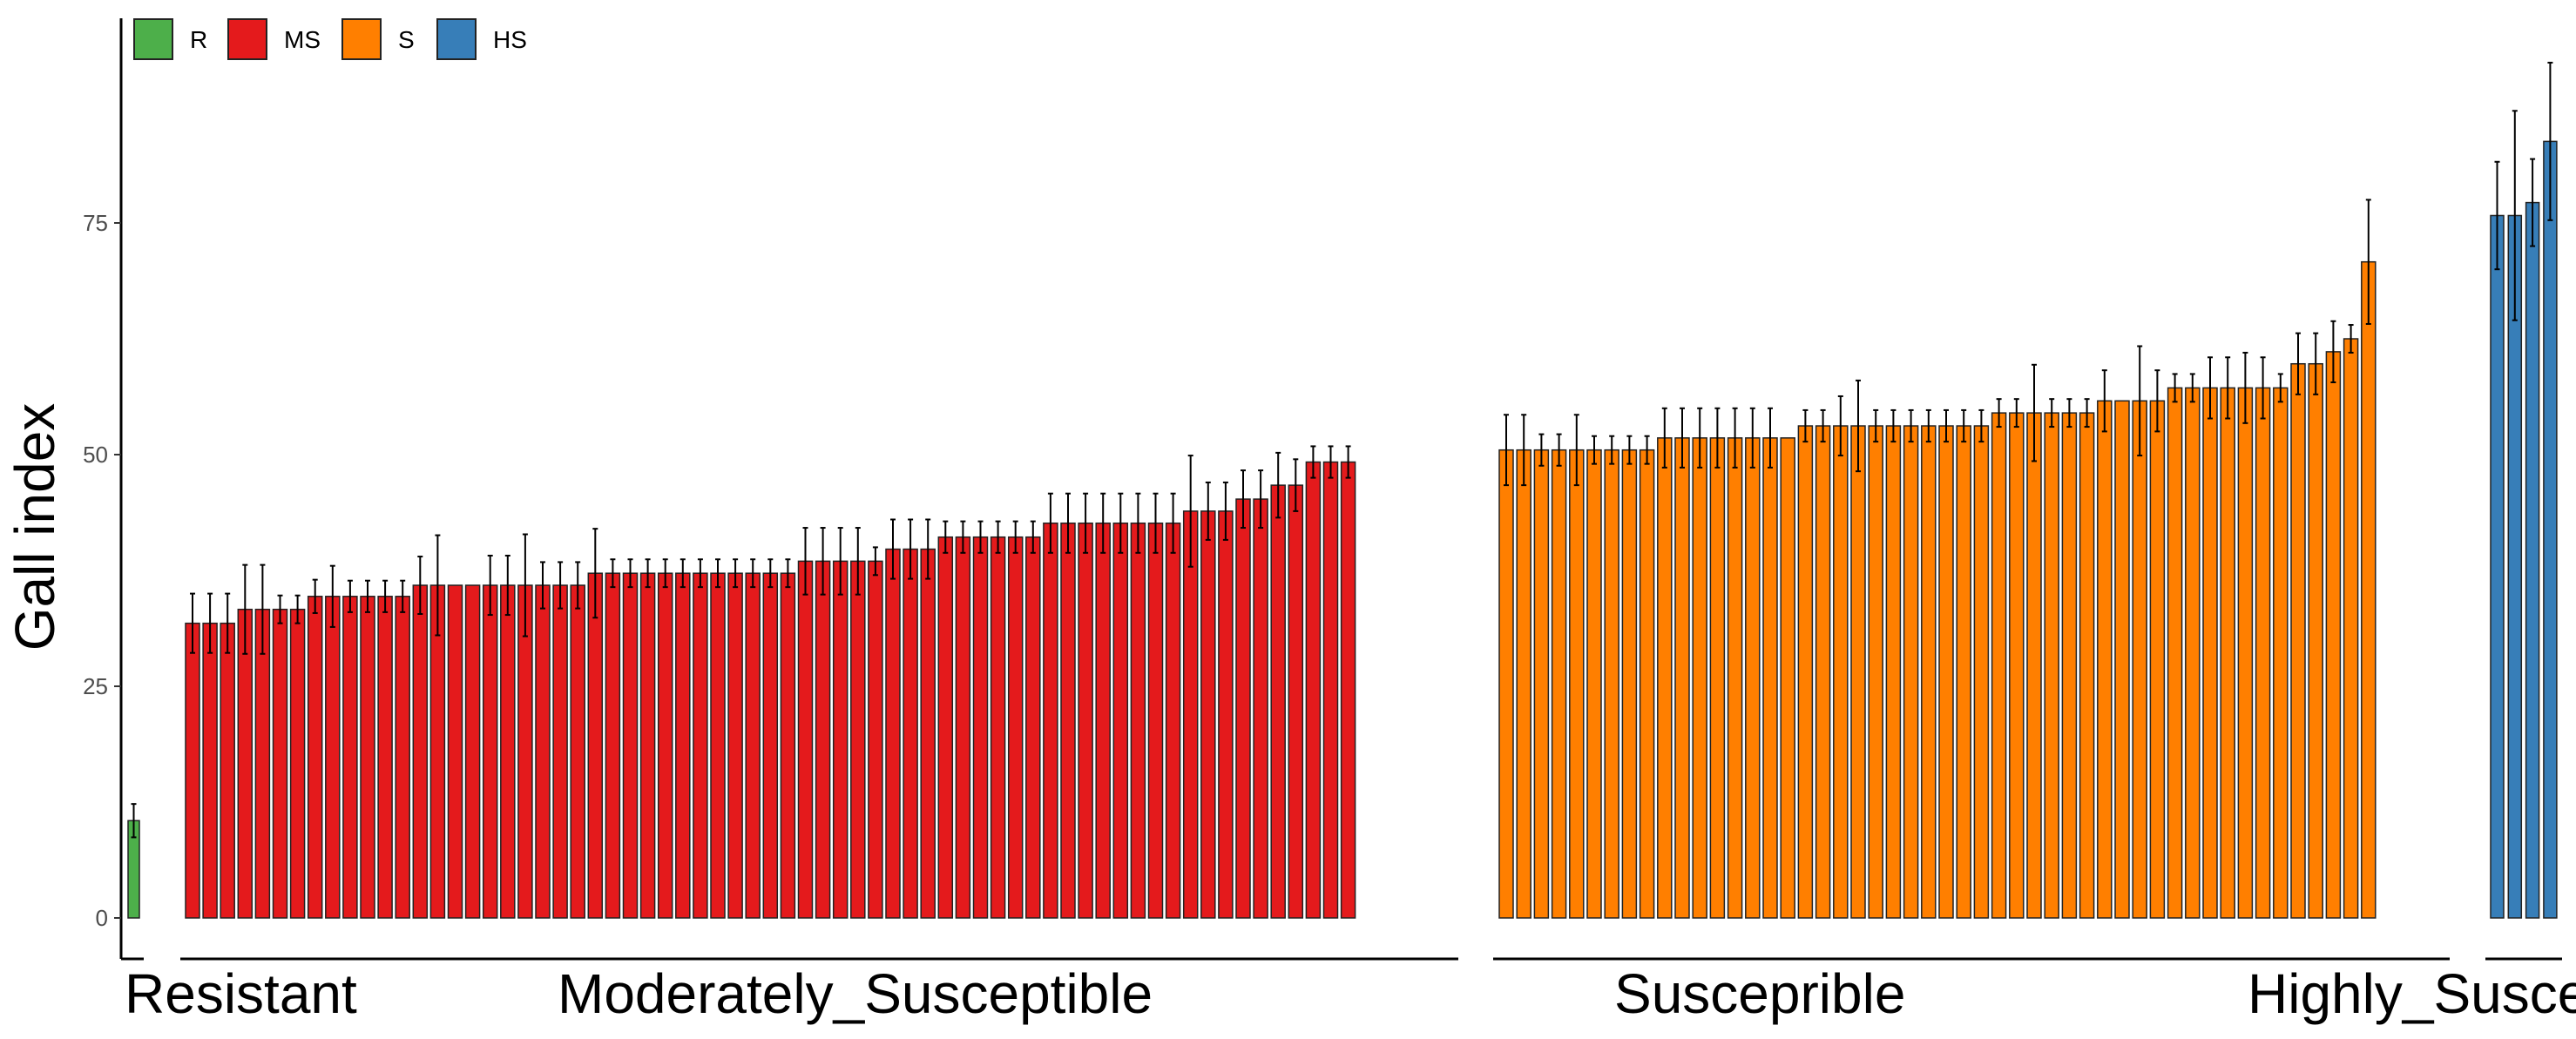 The image size is (2576, 1039). I want to click on legend-label-hs: HS, so click(510, 39).